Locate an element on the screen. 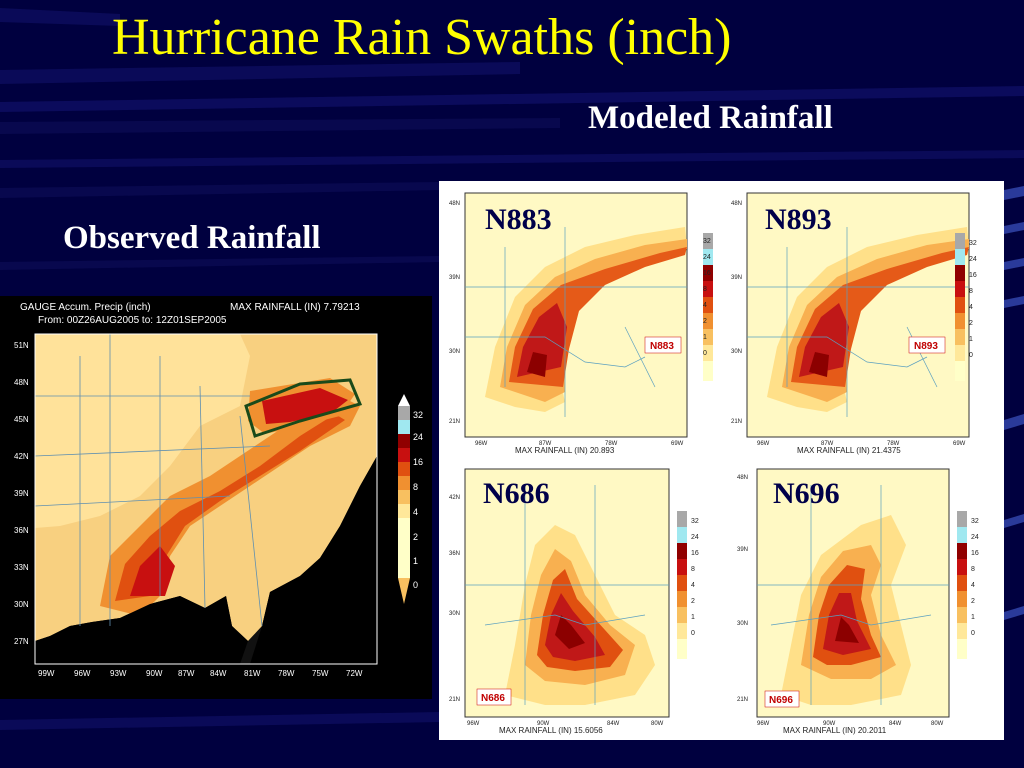 The image size is (1024, 768). lat-tick: 33N is located at coordinates (21, 567).